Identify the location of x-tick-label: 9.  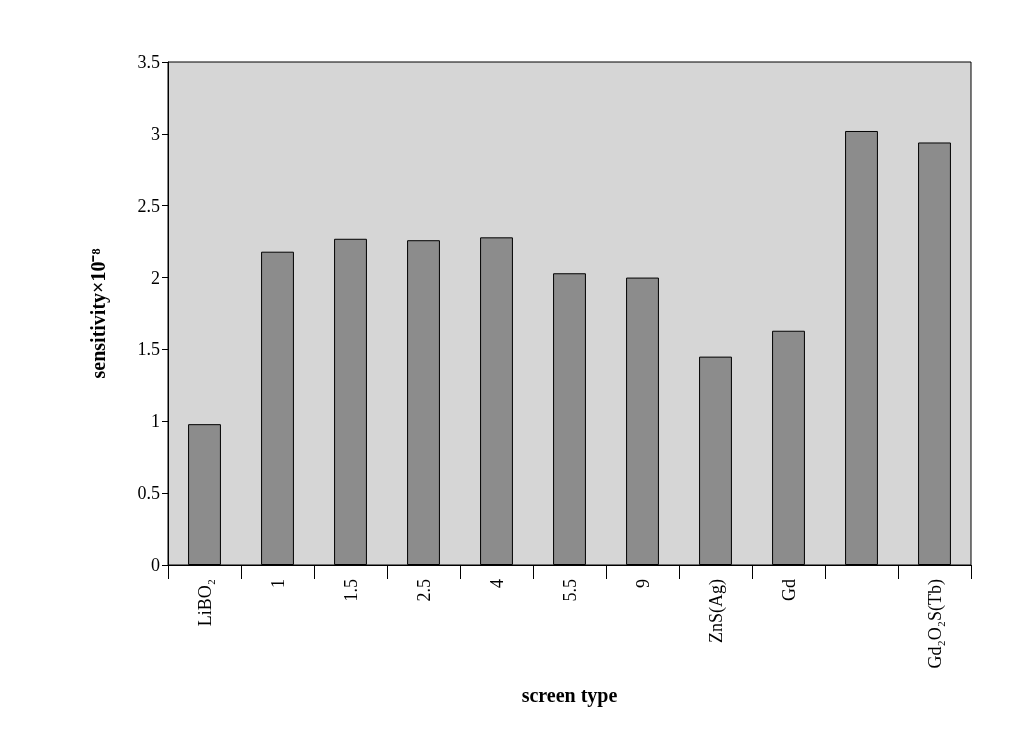
(642, 583).